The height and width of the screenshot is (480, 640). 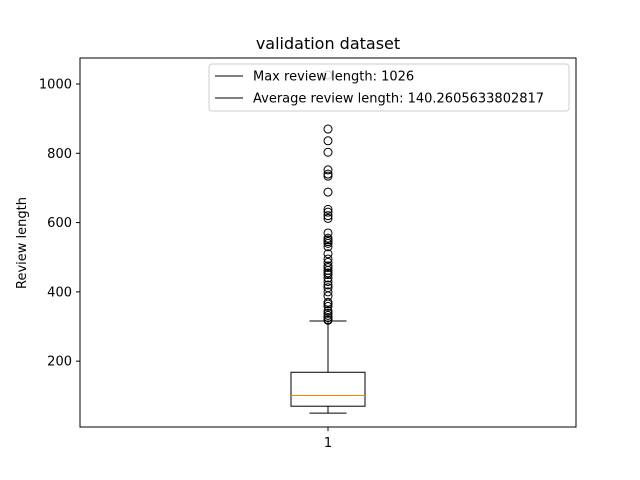 I want to click on y-tick-label: 800, so click(x=59, y=154).